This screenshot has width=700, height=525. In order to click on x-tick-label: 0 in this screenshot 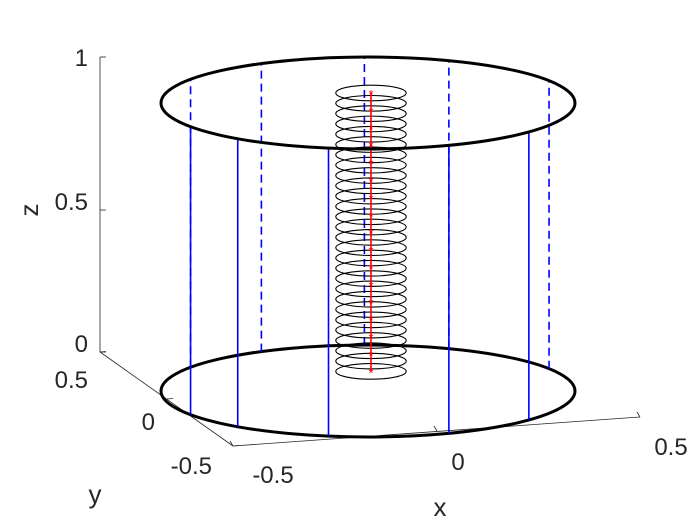, I will do `click(457, 462)`.